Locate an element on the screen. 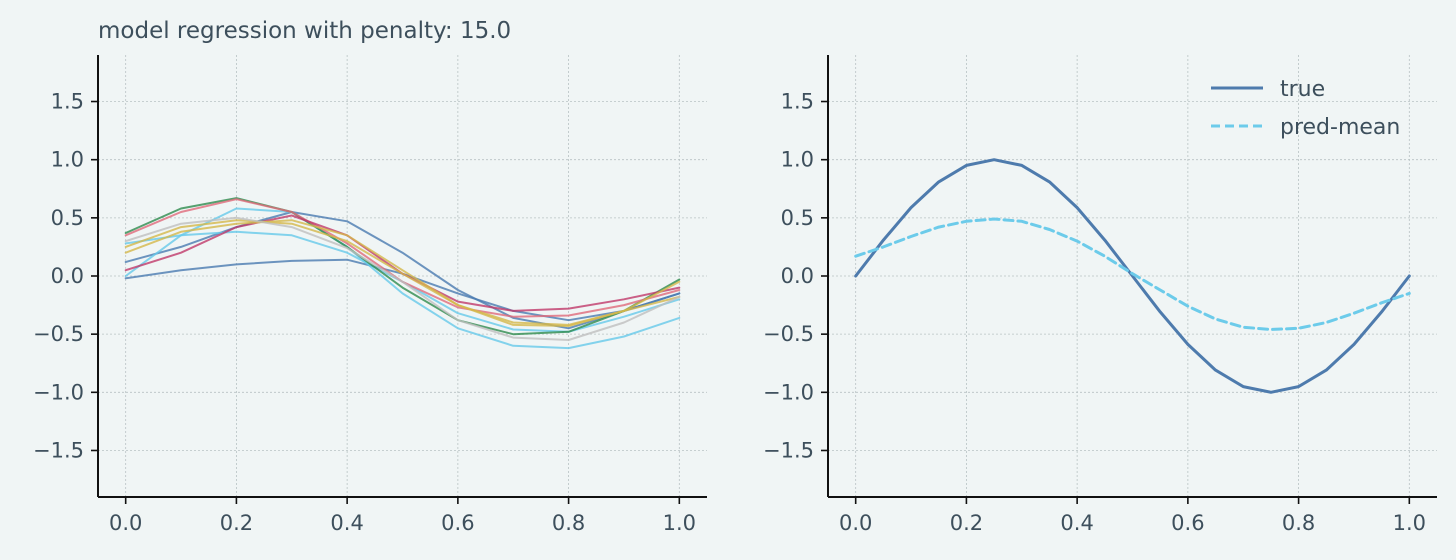  legend-label-pred-mean: pred-mean is located at coordinates (1340, 127).